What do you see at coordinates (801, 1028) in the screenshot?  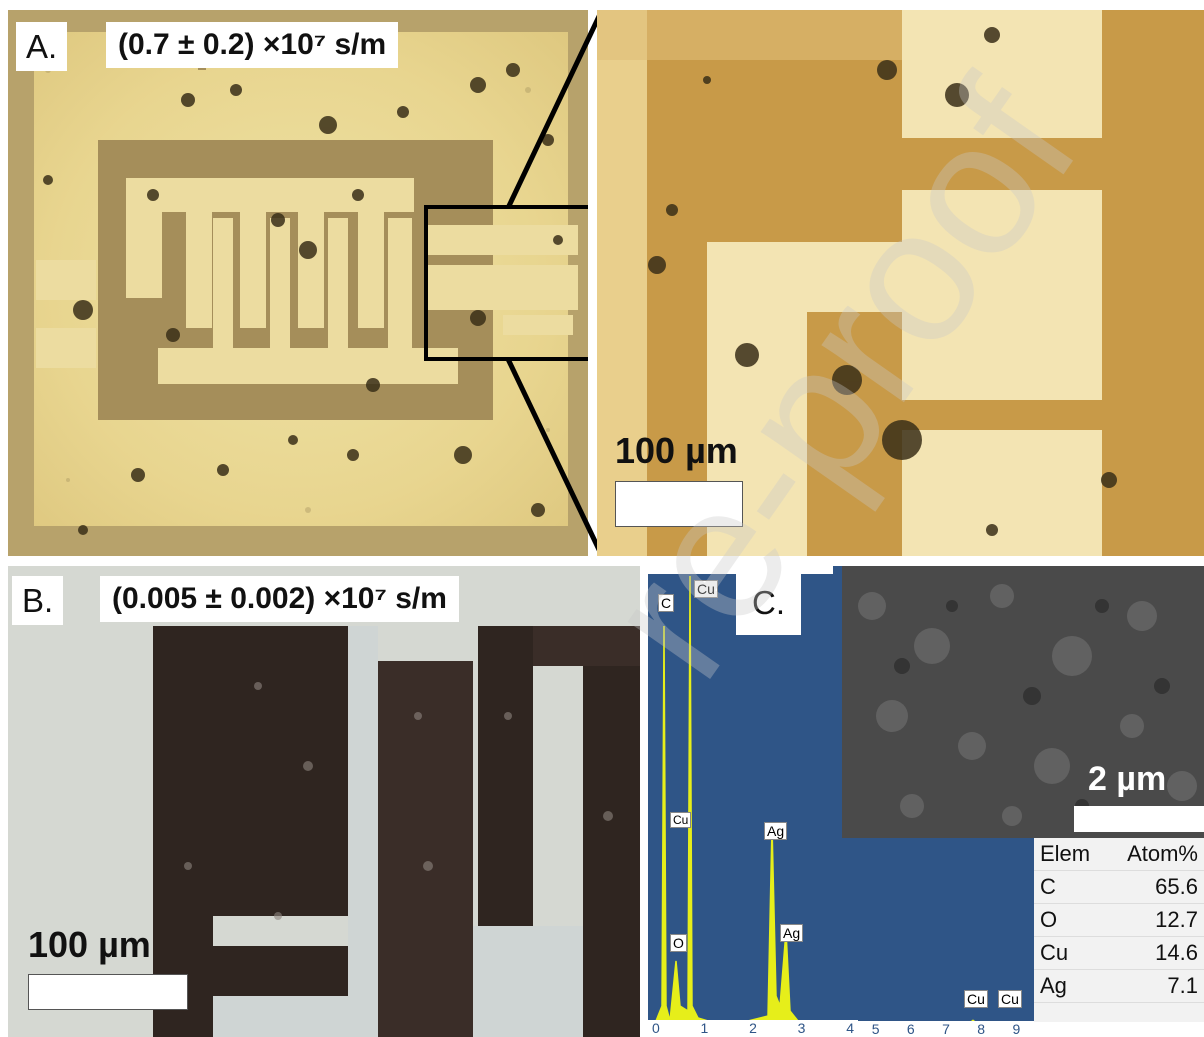 I see `x-tick: 3` at bounding box center [801, 1028].